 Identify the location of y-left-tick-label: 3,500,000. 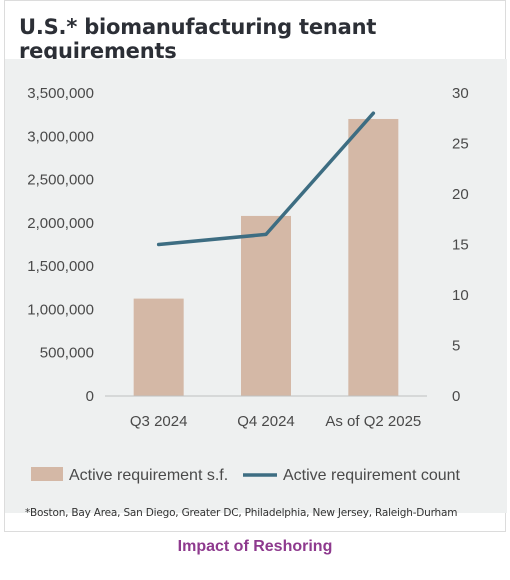
(60, 93).